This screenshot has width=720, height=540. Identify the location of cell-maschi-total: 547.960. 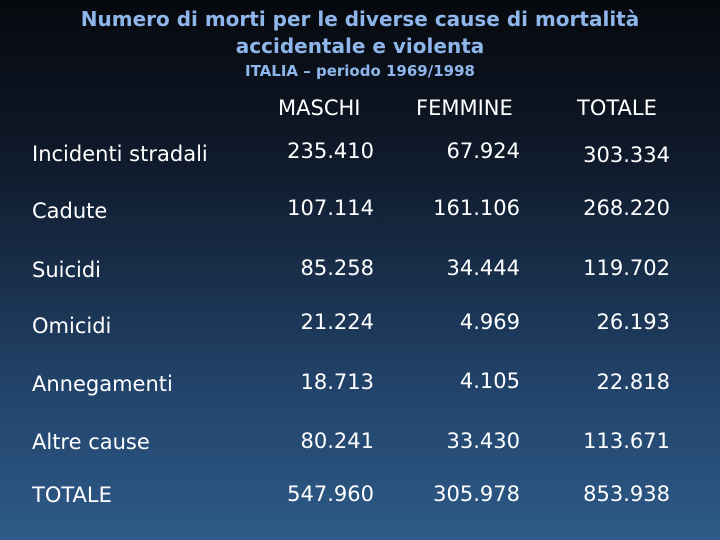
(330, 494).